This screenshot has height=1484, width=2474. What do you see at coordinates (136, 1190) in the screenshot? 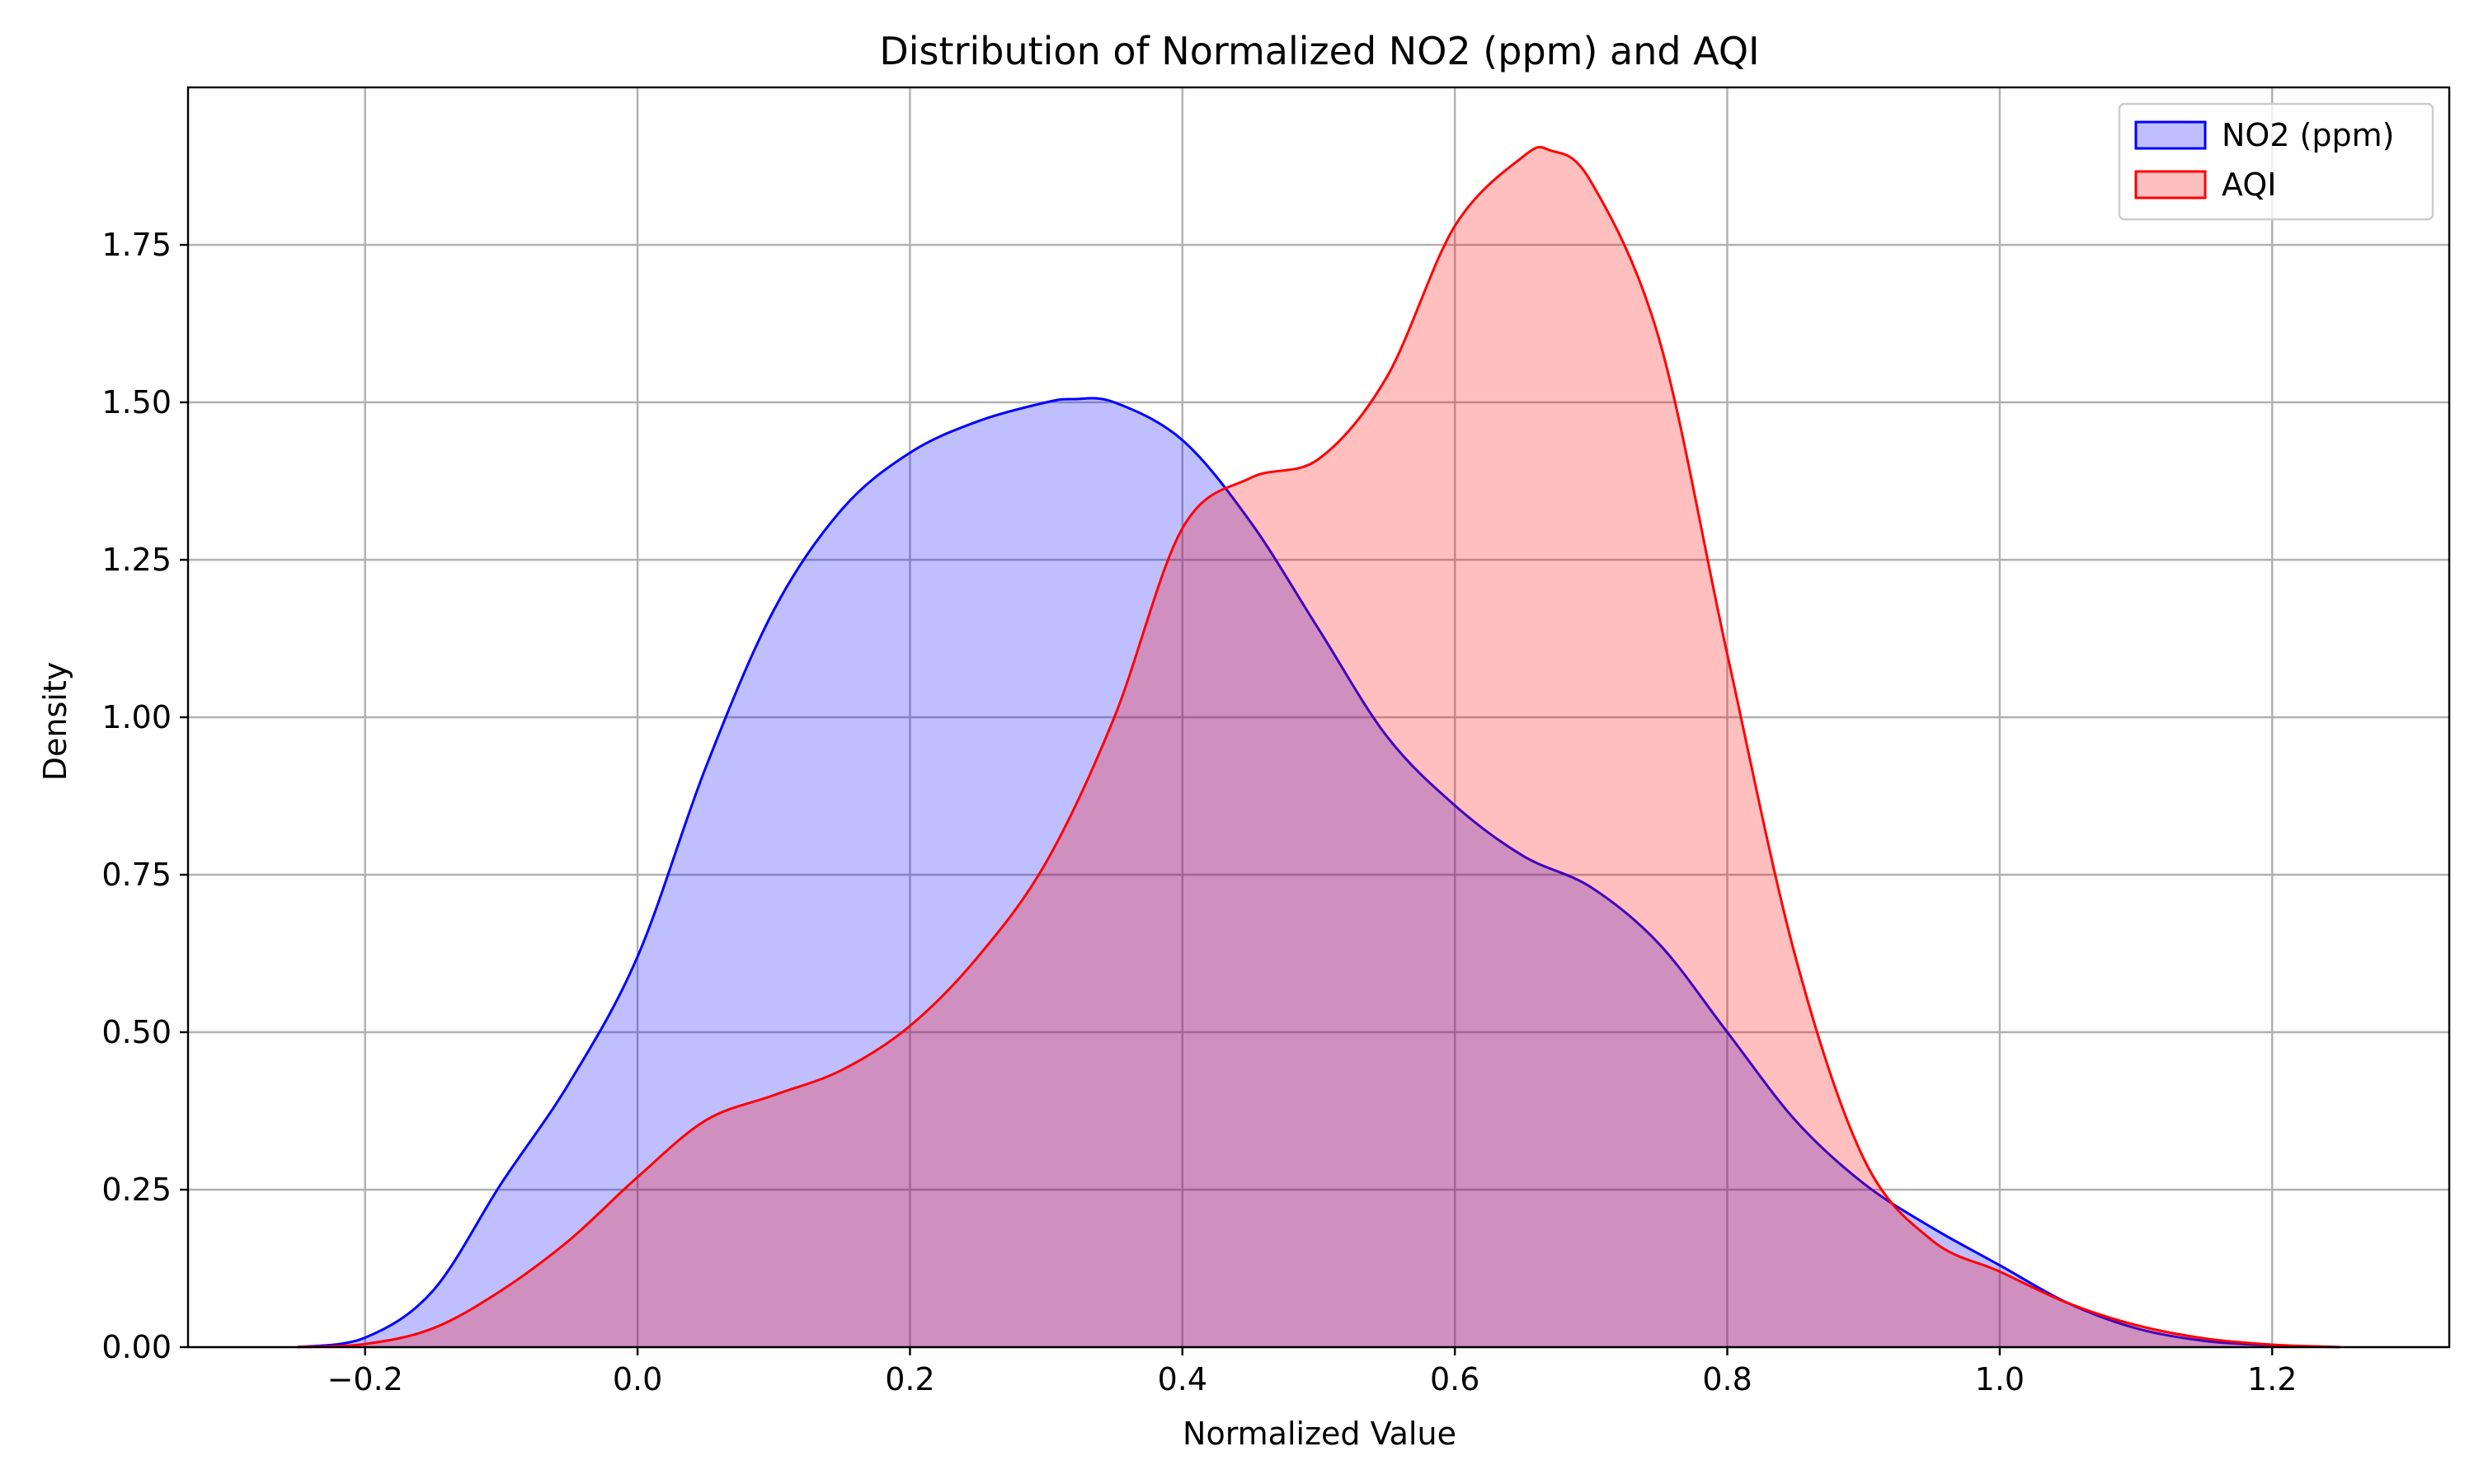
I see `y-tick-label: 0.25` at bounding box center [136, 1190].